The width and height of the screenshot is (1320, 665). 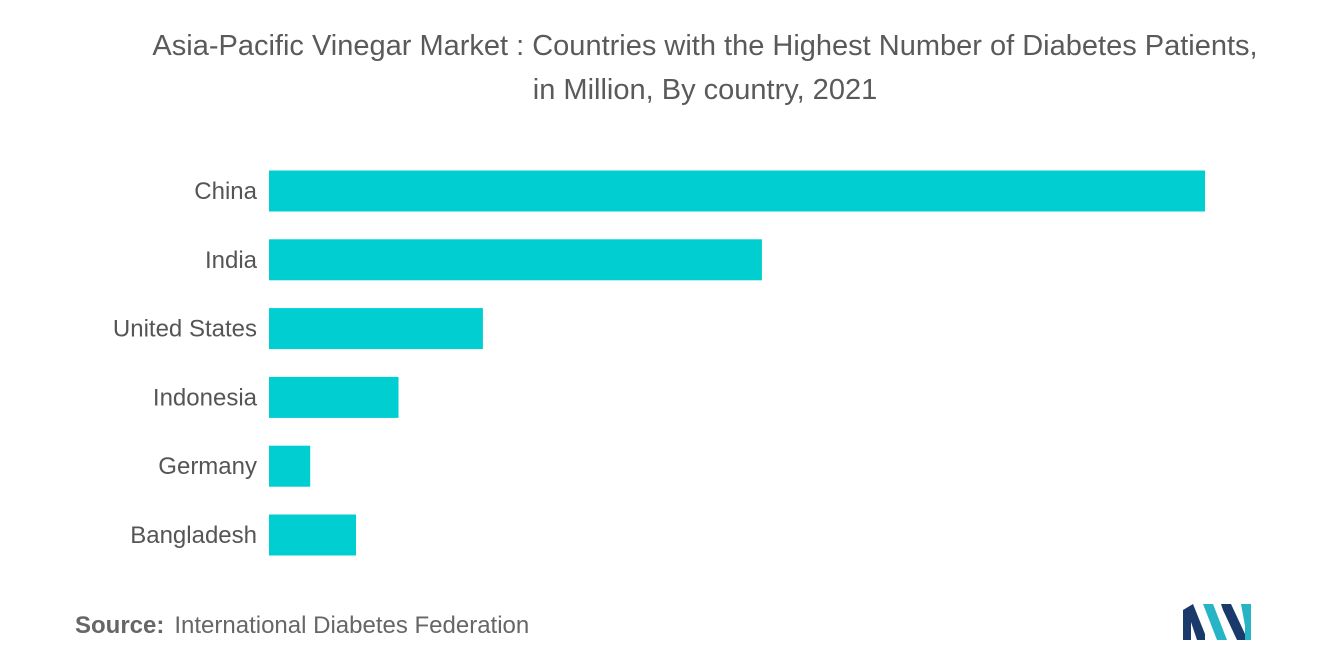 I want to click on source-label: Source:, so click(x=120, y=625).